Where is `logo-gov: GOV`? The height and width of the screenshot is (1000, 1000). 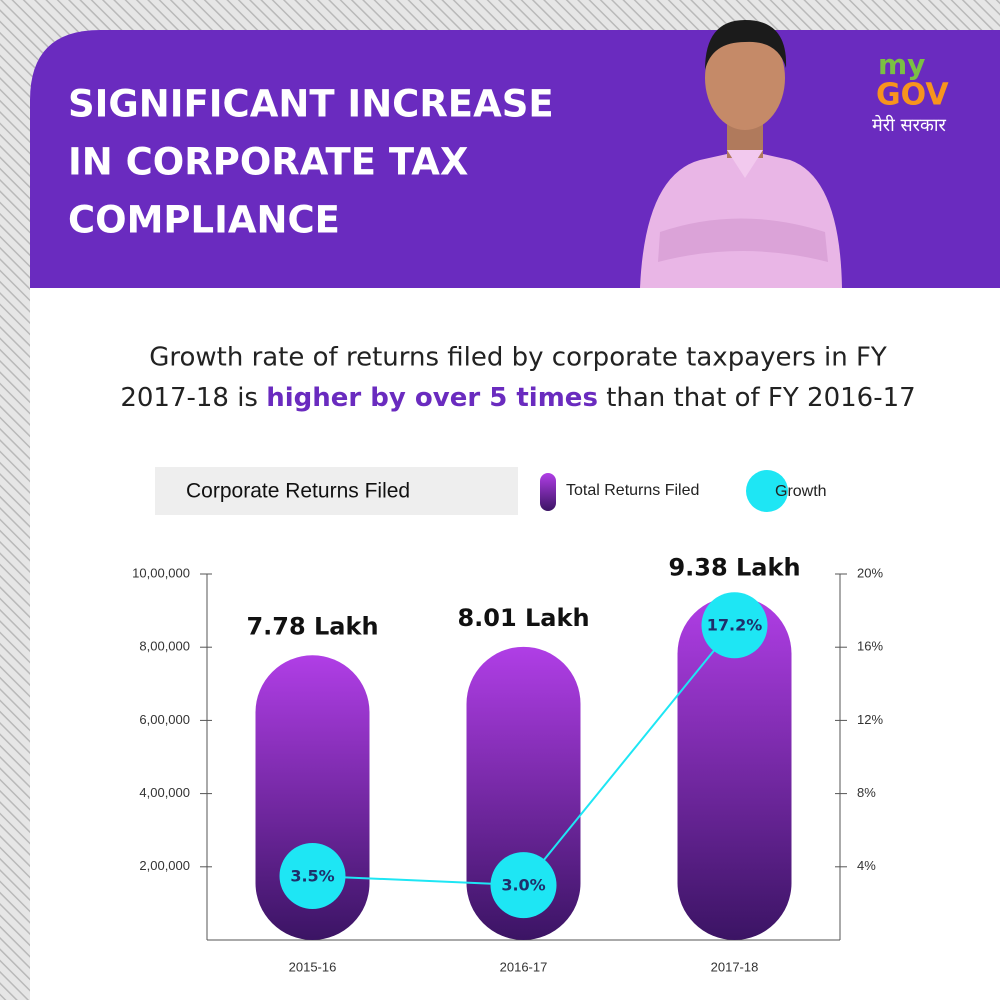 logo-gov: GOV is located at coordinates (912, 95).